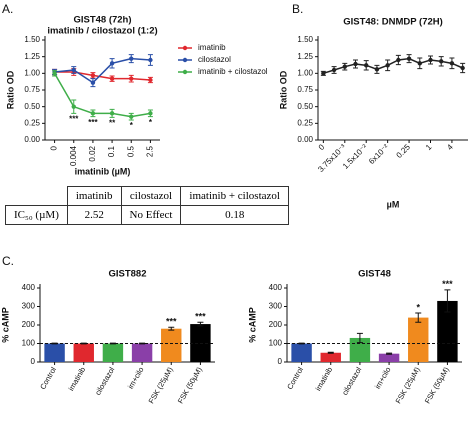  Describe the element at coordinates (252, 325) in the screenshot. I see `y-axis-label: % cAMP` at that location.